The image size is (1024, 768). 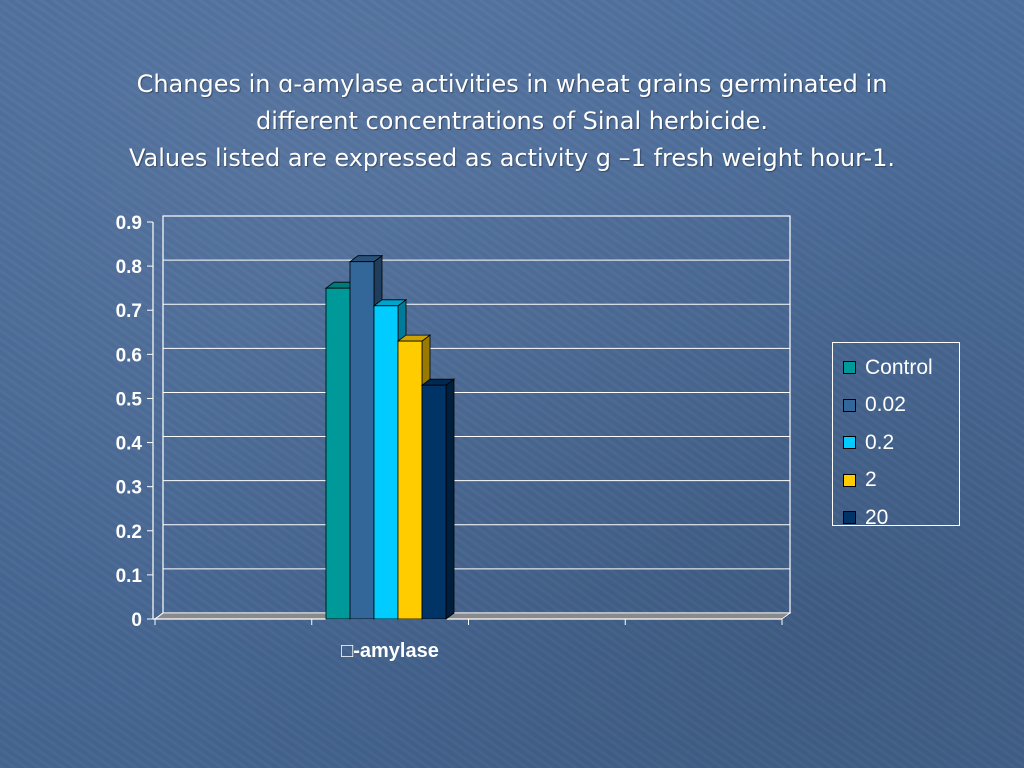 What do you see at coordinates (880, 442) in the screenshot?
I see `legend-label: 0.2` at bounding box center [880, 442].